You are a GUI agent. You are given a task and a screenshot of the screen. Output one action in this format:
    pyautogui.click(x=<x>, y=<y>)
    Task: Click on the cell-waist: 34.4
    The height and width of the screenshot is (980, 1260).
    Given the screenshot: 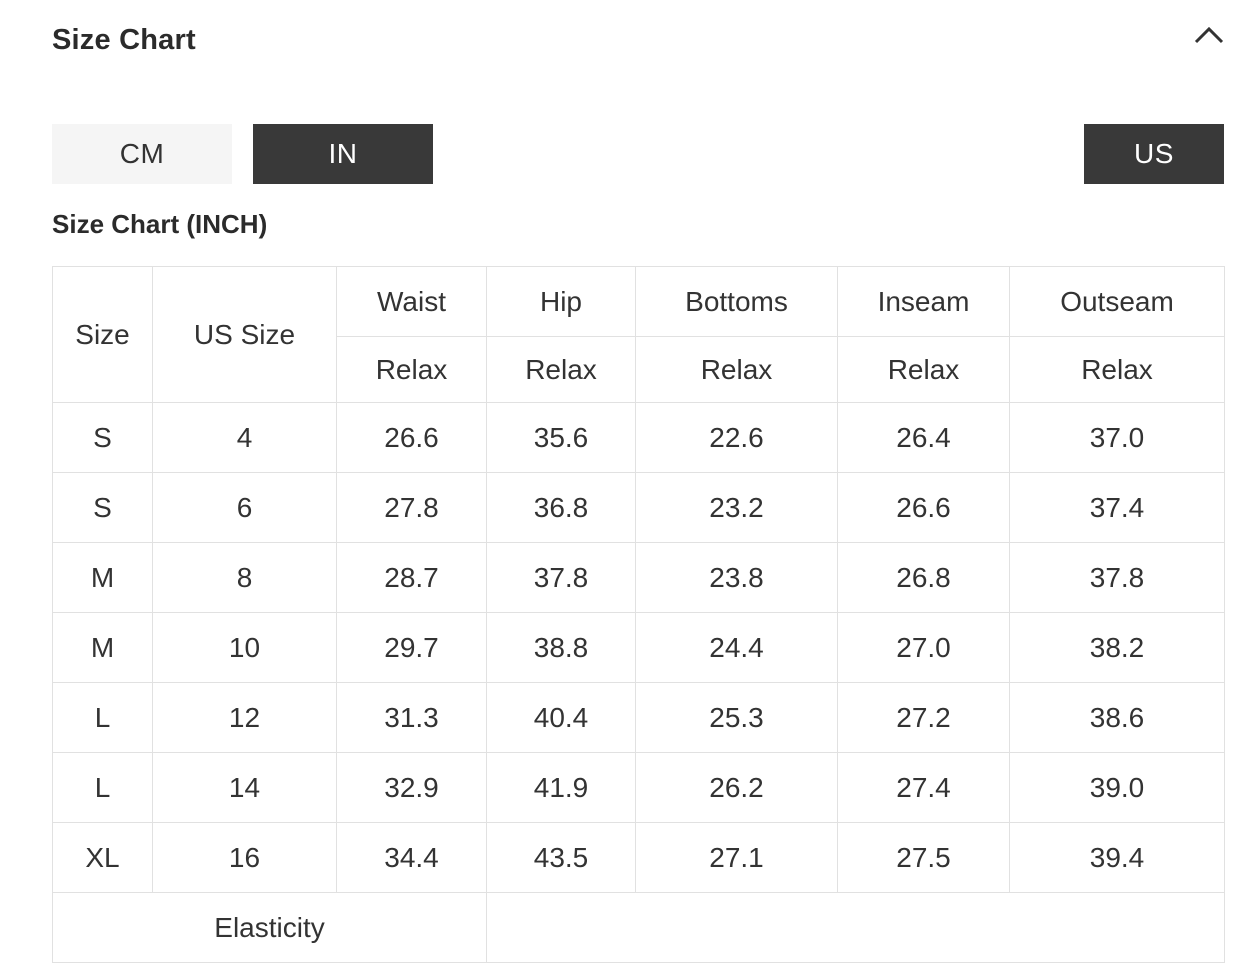 What is the action you would take?
    pyautogui.click(x=411, y=857)
    